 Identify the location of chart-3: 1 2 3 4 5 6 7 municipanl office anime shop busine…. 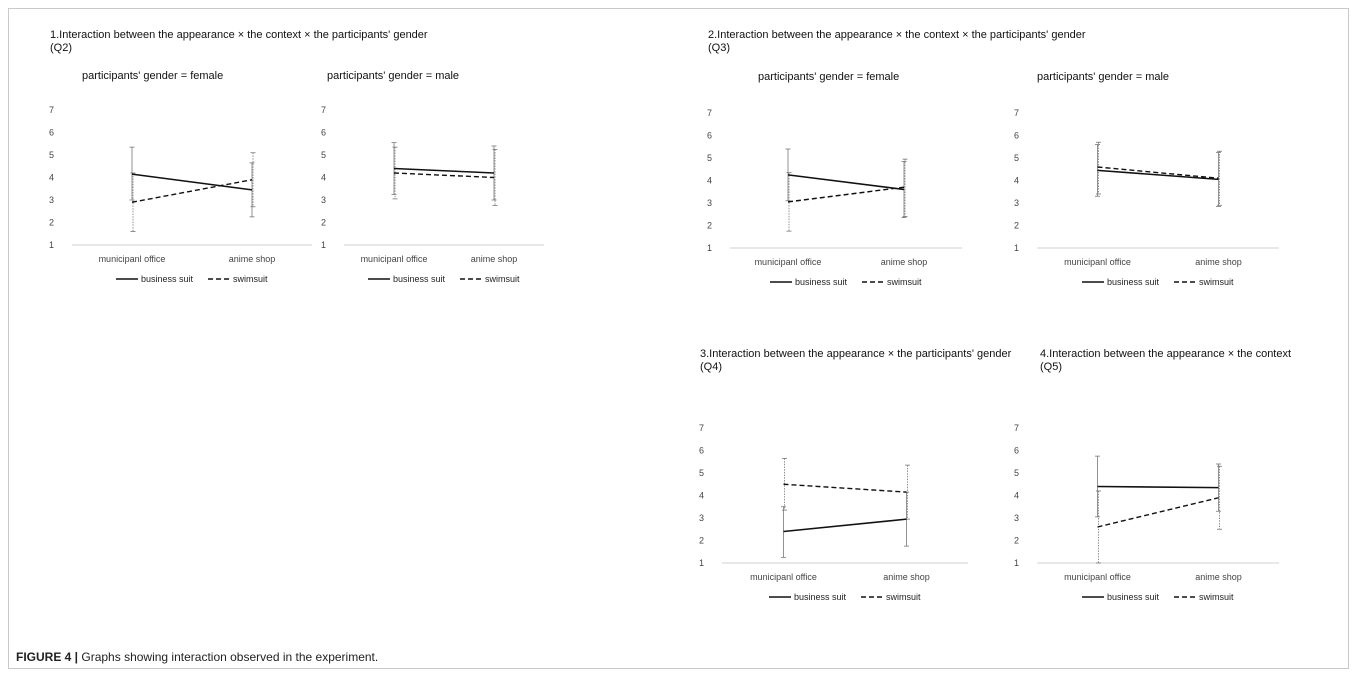
(834, 197).